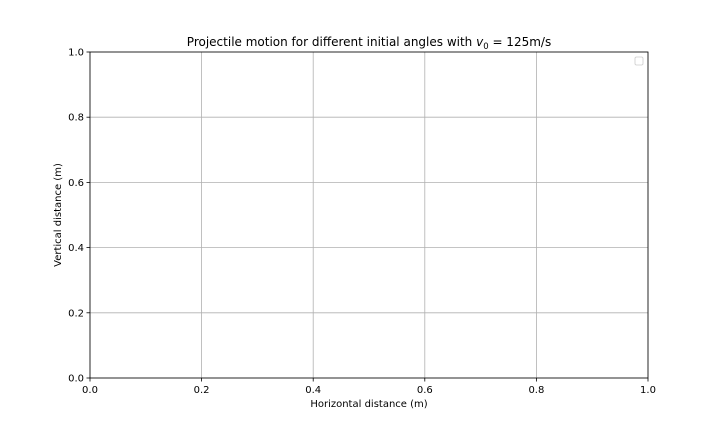 The image size is (720, 432). Describe the element at coordinates (639, 61) in the screenshot. I see `legend-box` at that location.